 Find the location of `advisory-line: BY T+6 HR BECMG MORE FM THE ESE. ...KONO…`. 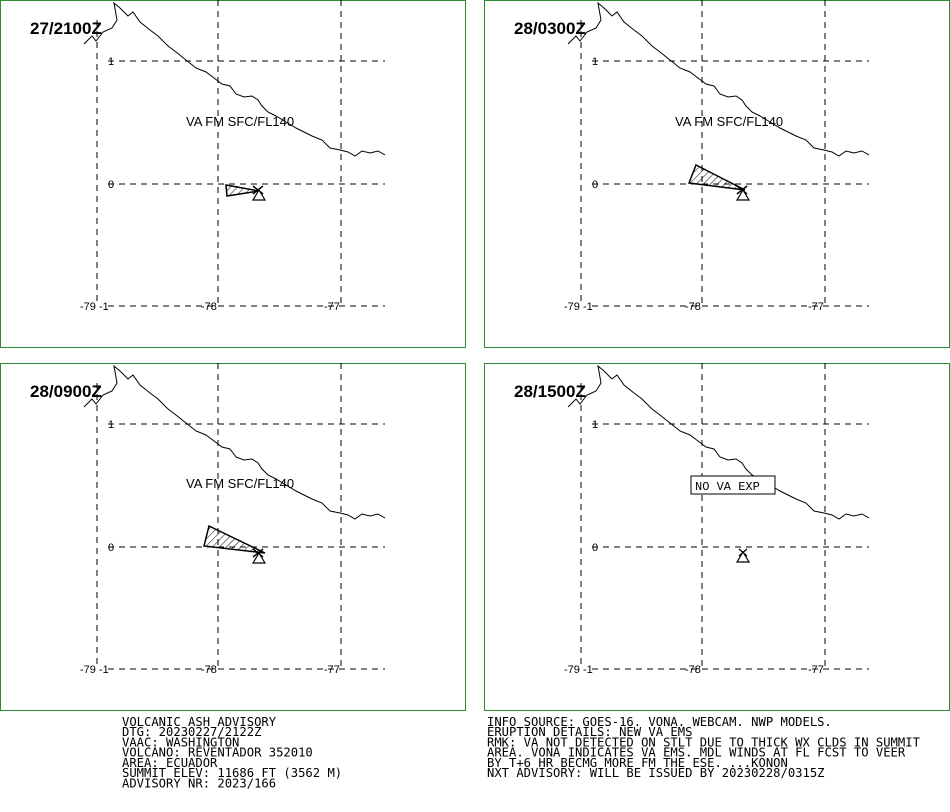

advisory-line: BY T+6 HR BECMG MORE FM THE ESE. ...KONO… is located at coordinates (637, 763).